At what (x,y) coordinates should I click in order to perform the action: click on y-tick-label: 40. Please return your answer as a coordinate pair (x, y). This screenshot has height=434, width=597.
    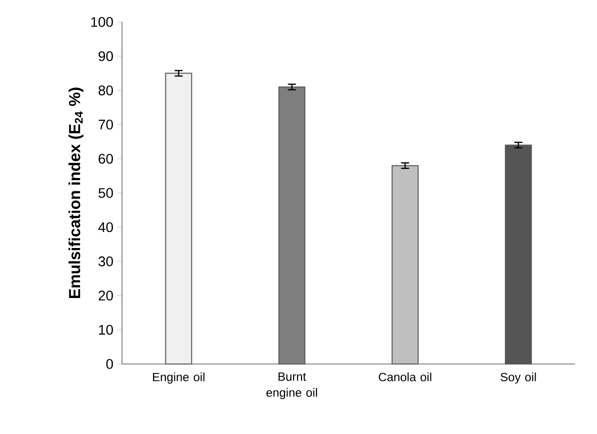
    Looking at the image, I should click on (105, 227).